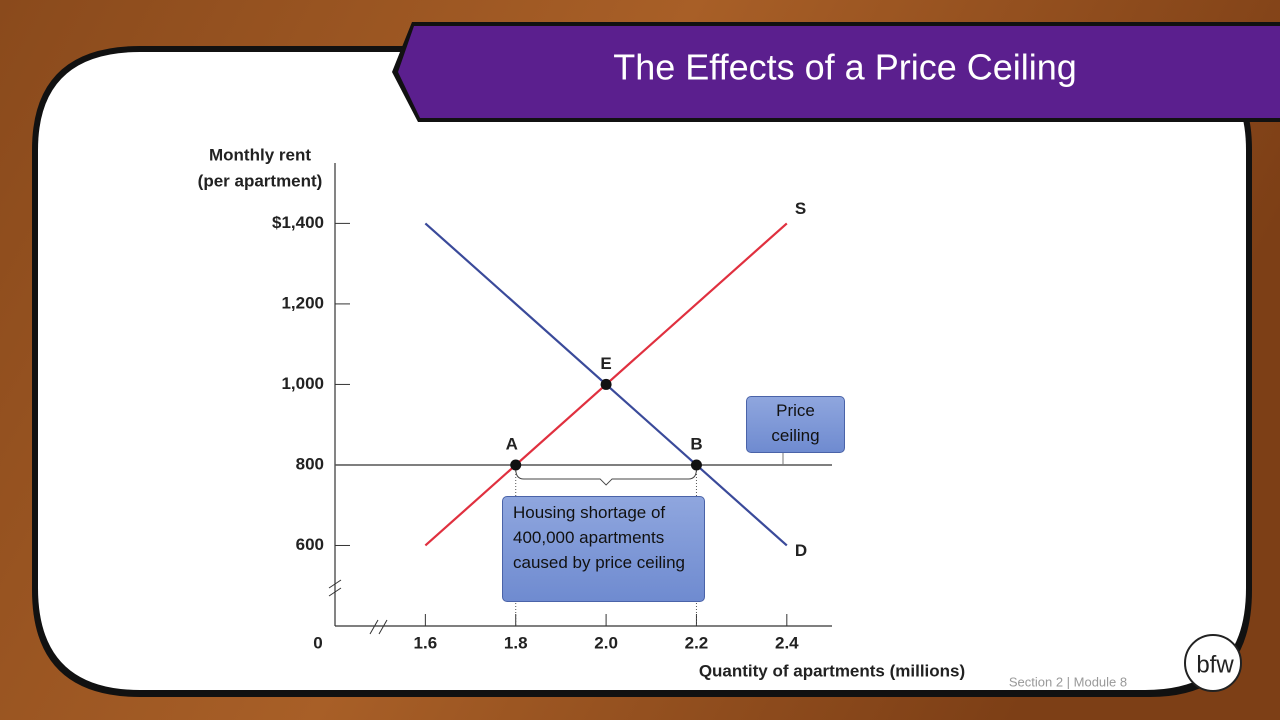  Describe the element at coordinates (800, 208) in the screenshot. I see `series-label: S` at that location.